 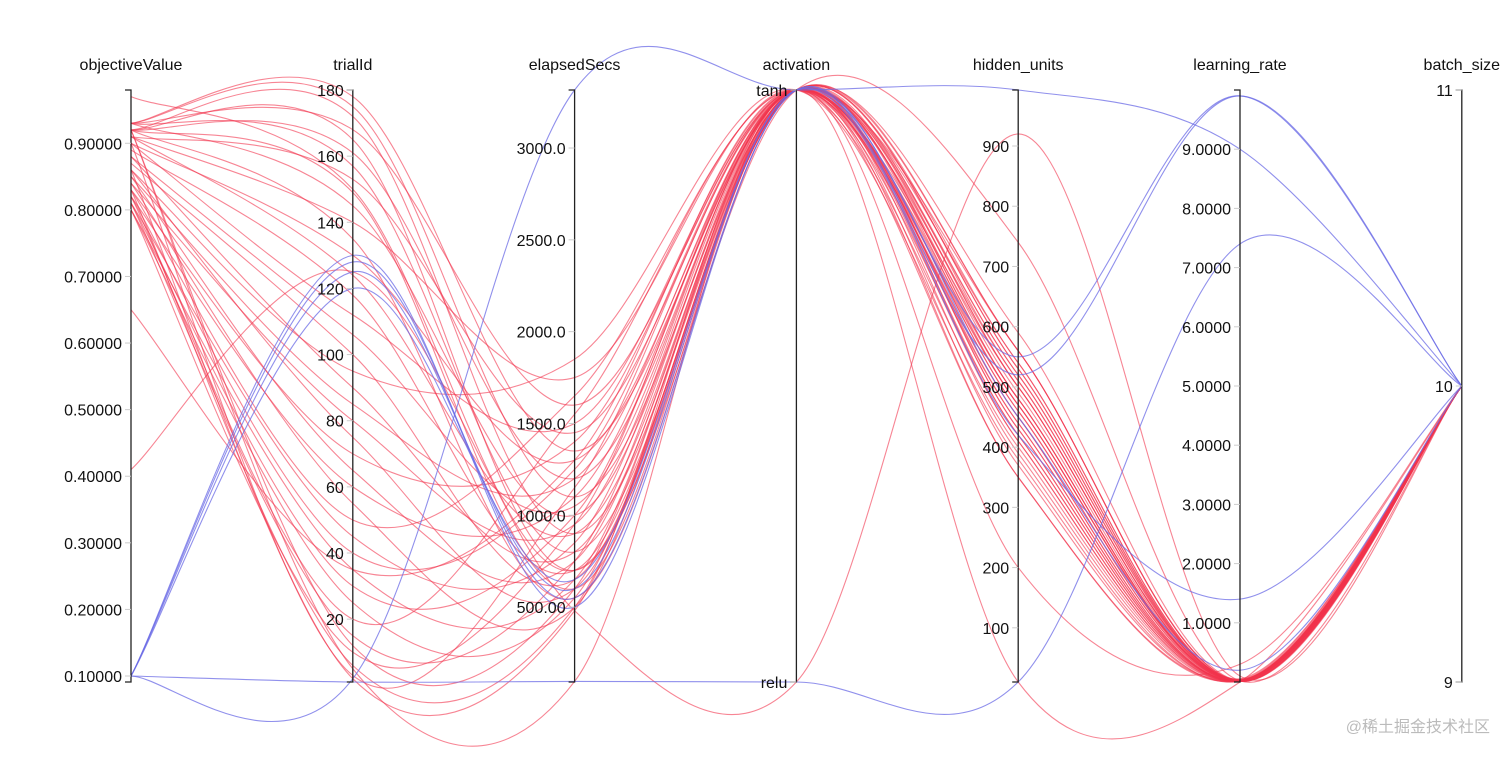 What do you see at coordinates (541, 424) in the screenshot?
I see `tick-label: 1500.0` at bounding box center [541, 424].